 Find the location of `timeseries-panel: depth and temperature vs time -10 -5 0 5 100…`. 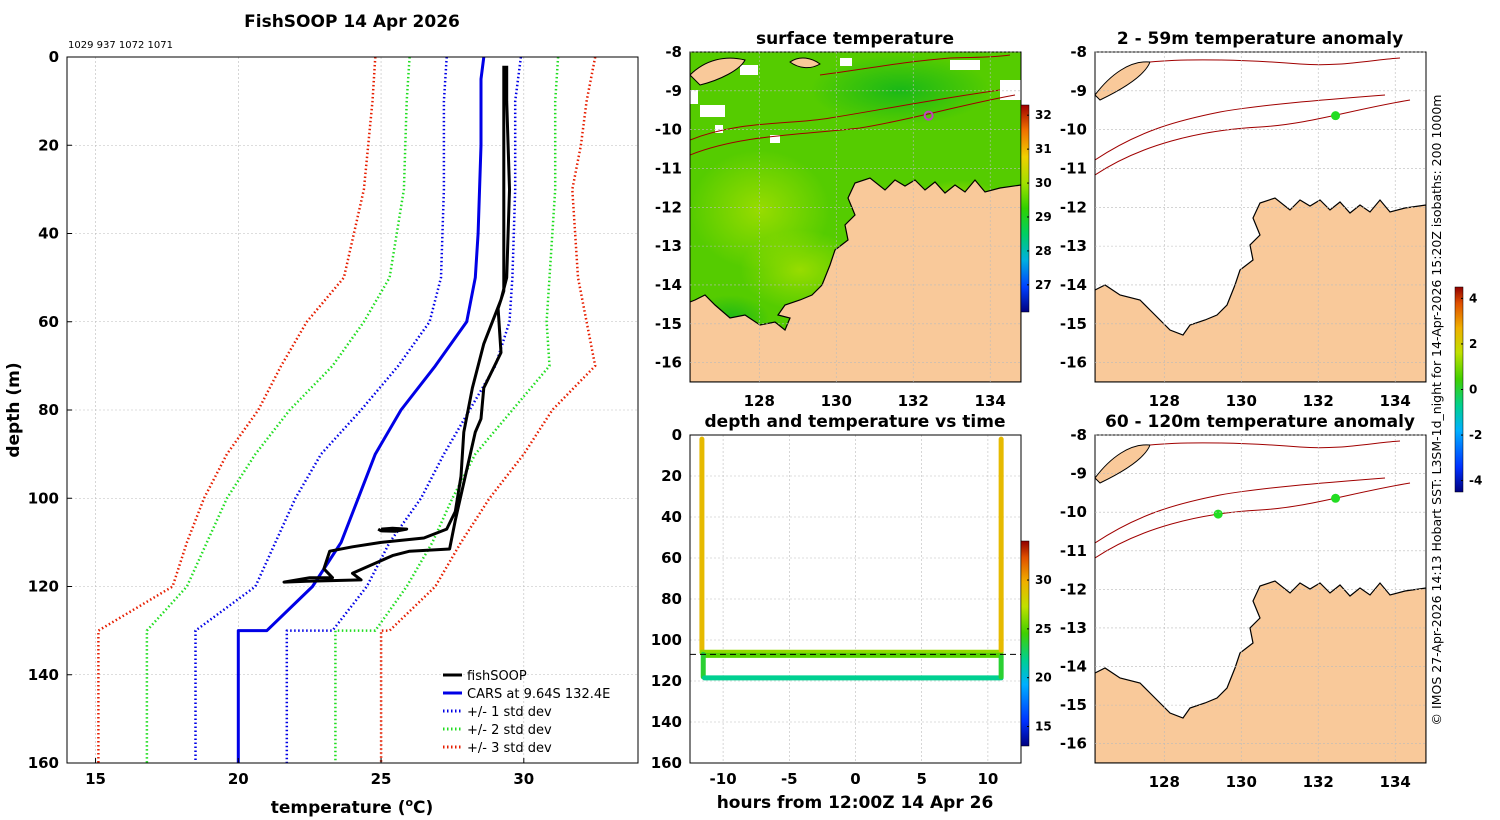

timeseries-panel: depth and temperature vs time -10 -5 0 5 100… is located at coordinates (851, 612).